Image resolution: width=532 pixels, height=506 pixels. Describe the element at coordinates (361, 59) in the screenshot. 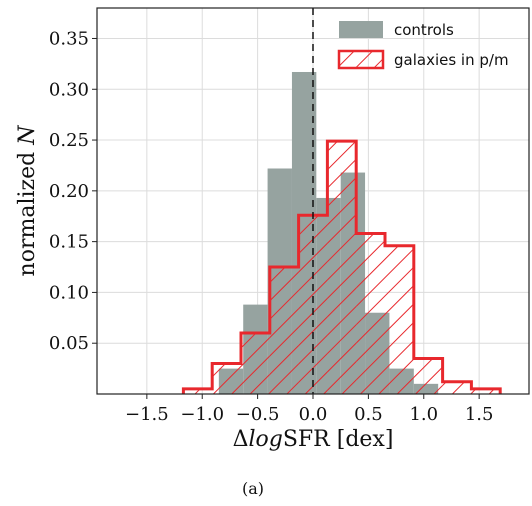

I see `legend-swatch-pm` at that location.